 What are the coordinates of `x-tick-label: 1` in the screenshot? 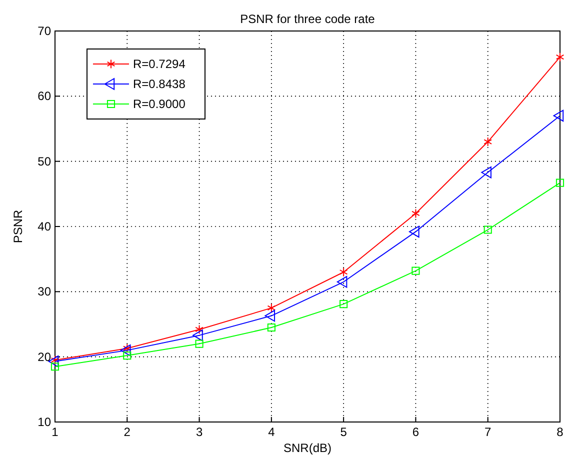 It's located at (55, 432).